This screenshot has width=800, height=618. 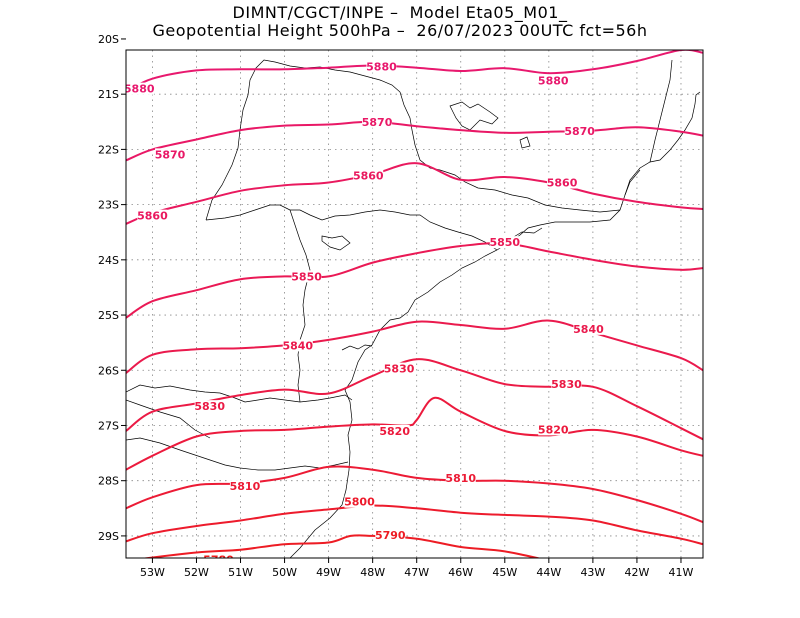 What do you see at coordinates (108, 481) in the screenshot?
I see `y-tick-label: 28S` at bounding box center [108, 481].